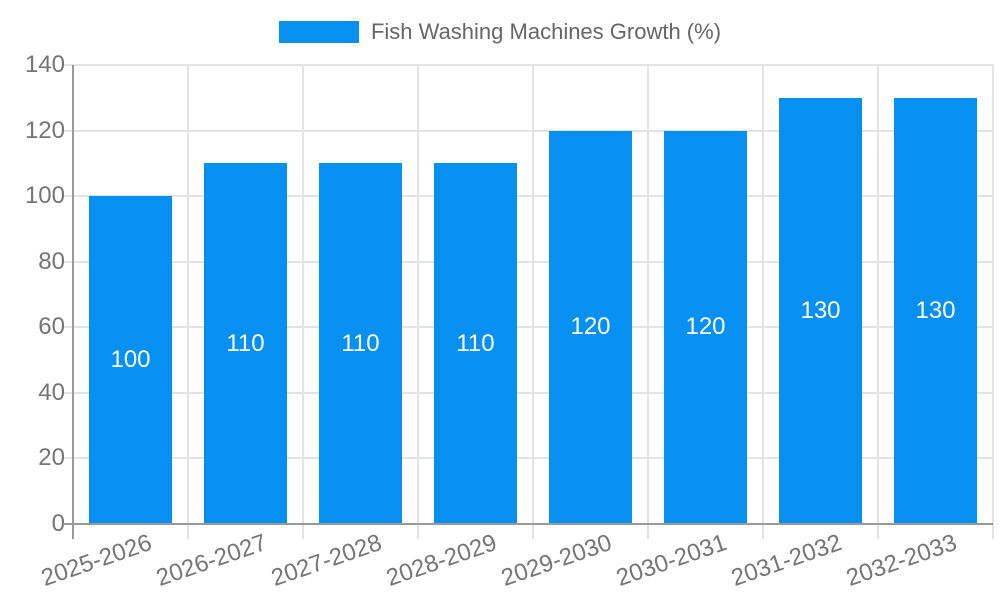  I want to click on chart-legend: Fish Washing Machines Growth (%), so click(500, 32).